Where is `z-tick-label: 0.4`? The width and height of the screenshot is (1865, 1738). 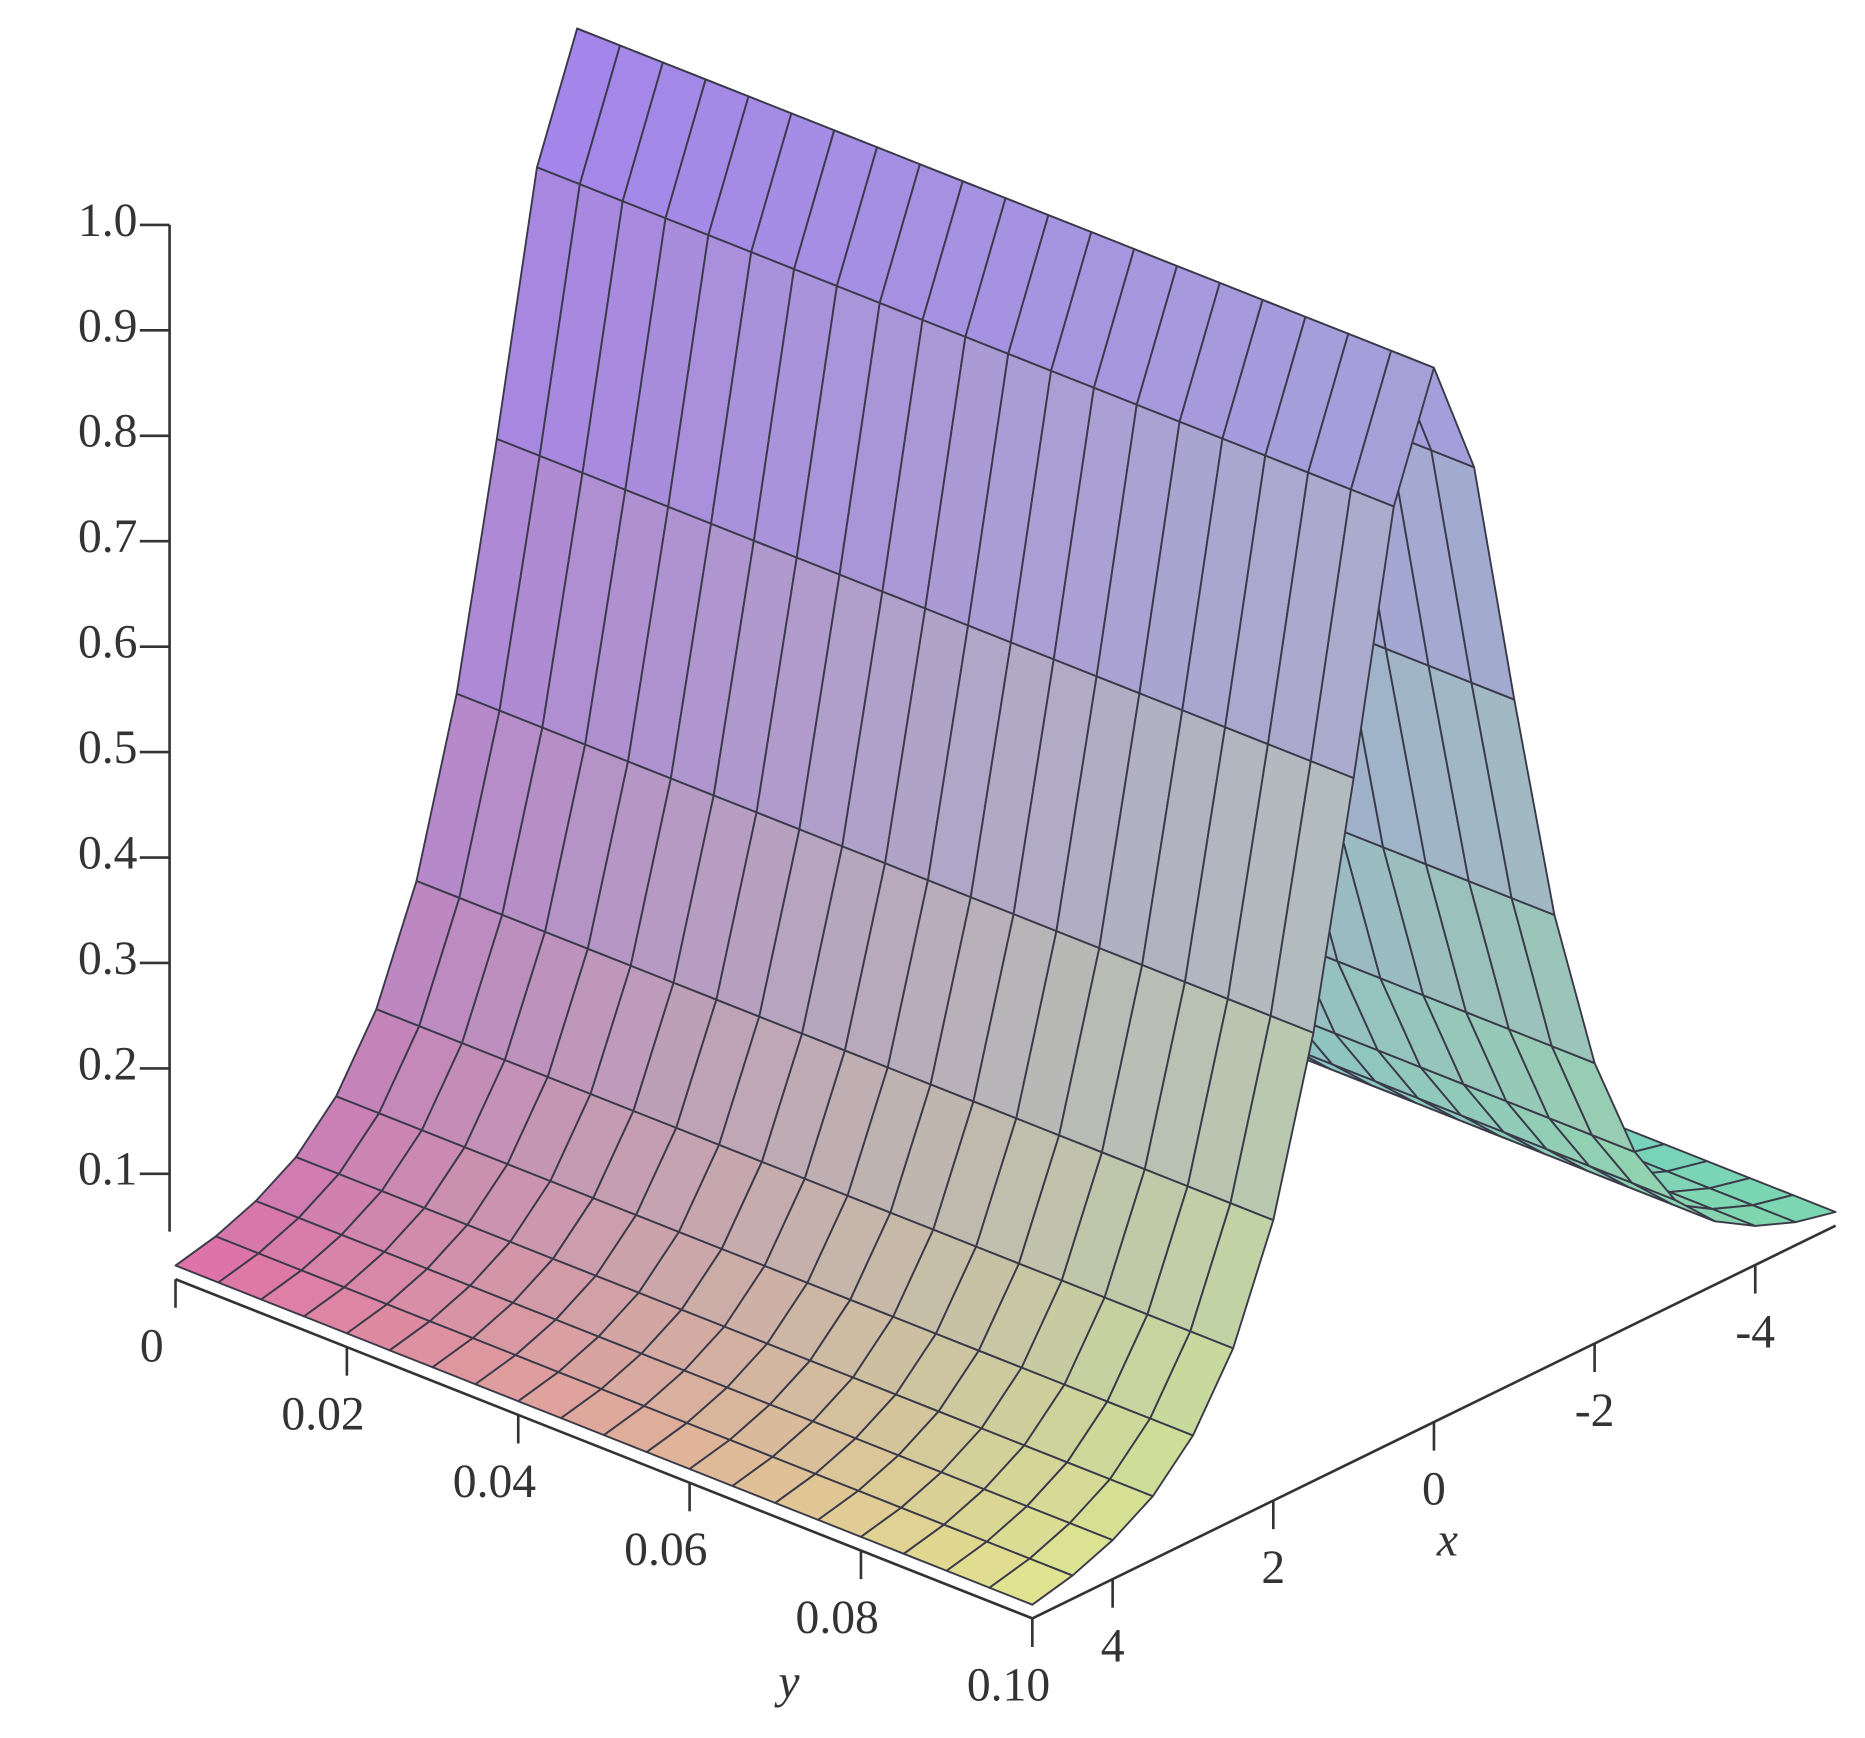
z-tick-label: 0.4 is located at coordinates (108, 853).